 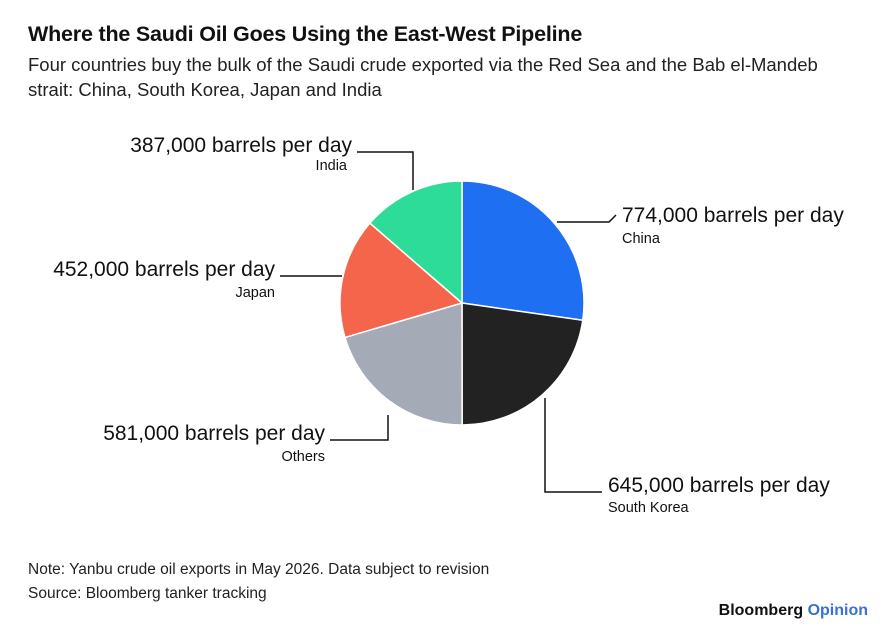 What do you see at coordinates (573, 445) in the screenshot?
I see `leader-line-south-korea` at bounding box center [573, 445].